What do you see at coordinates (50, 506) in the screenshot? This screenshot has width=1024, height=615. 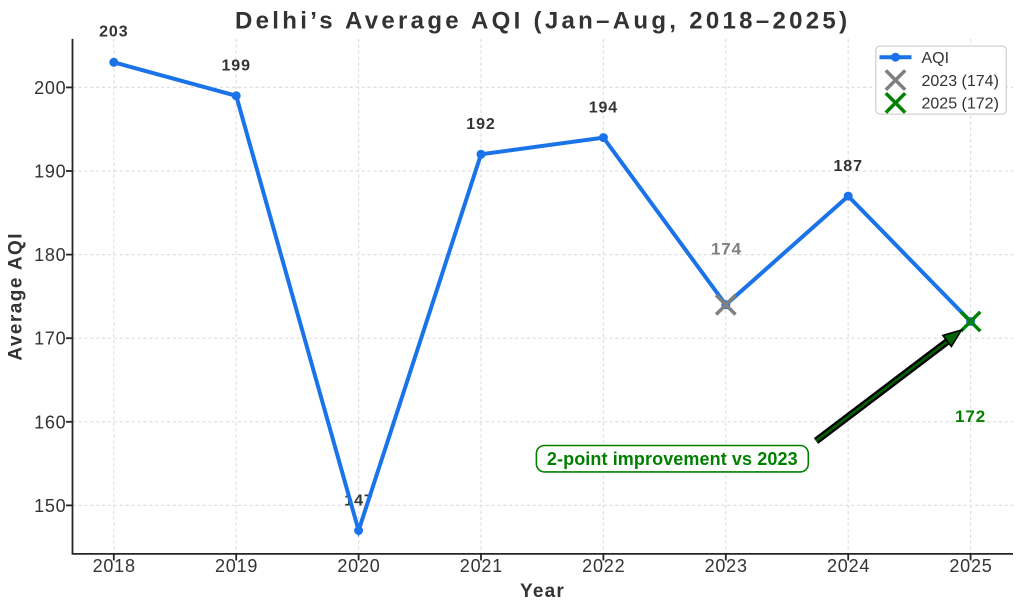 I see `svg-text: 150` at bounding box center [50, 506].